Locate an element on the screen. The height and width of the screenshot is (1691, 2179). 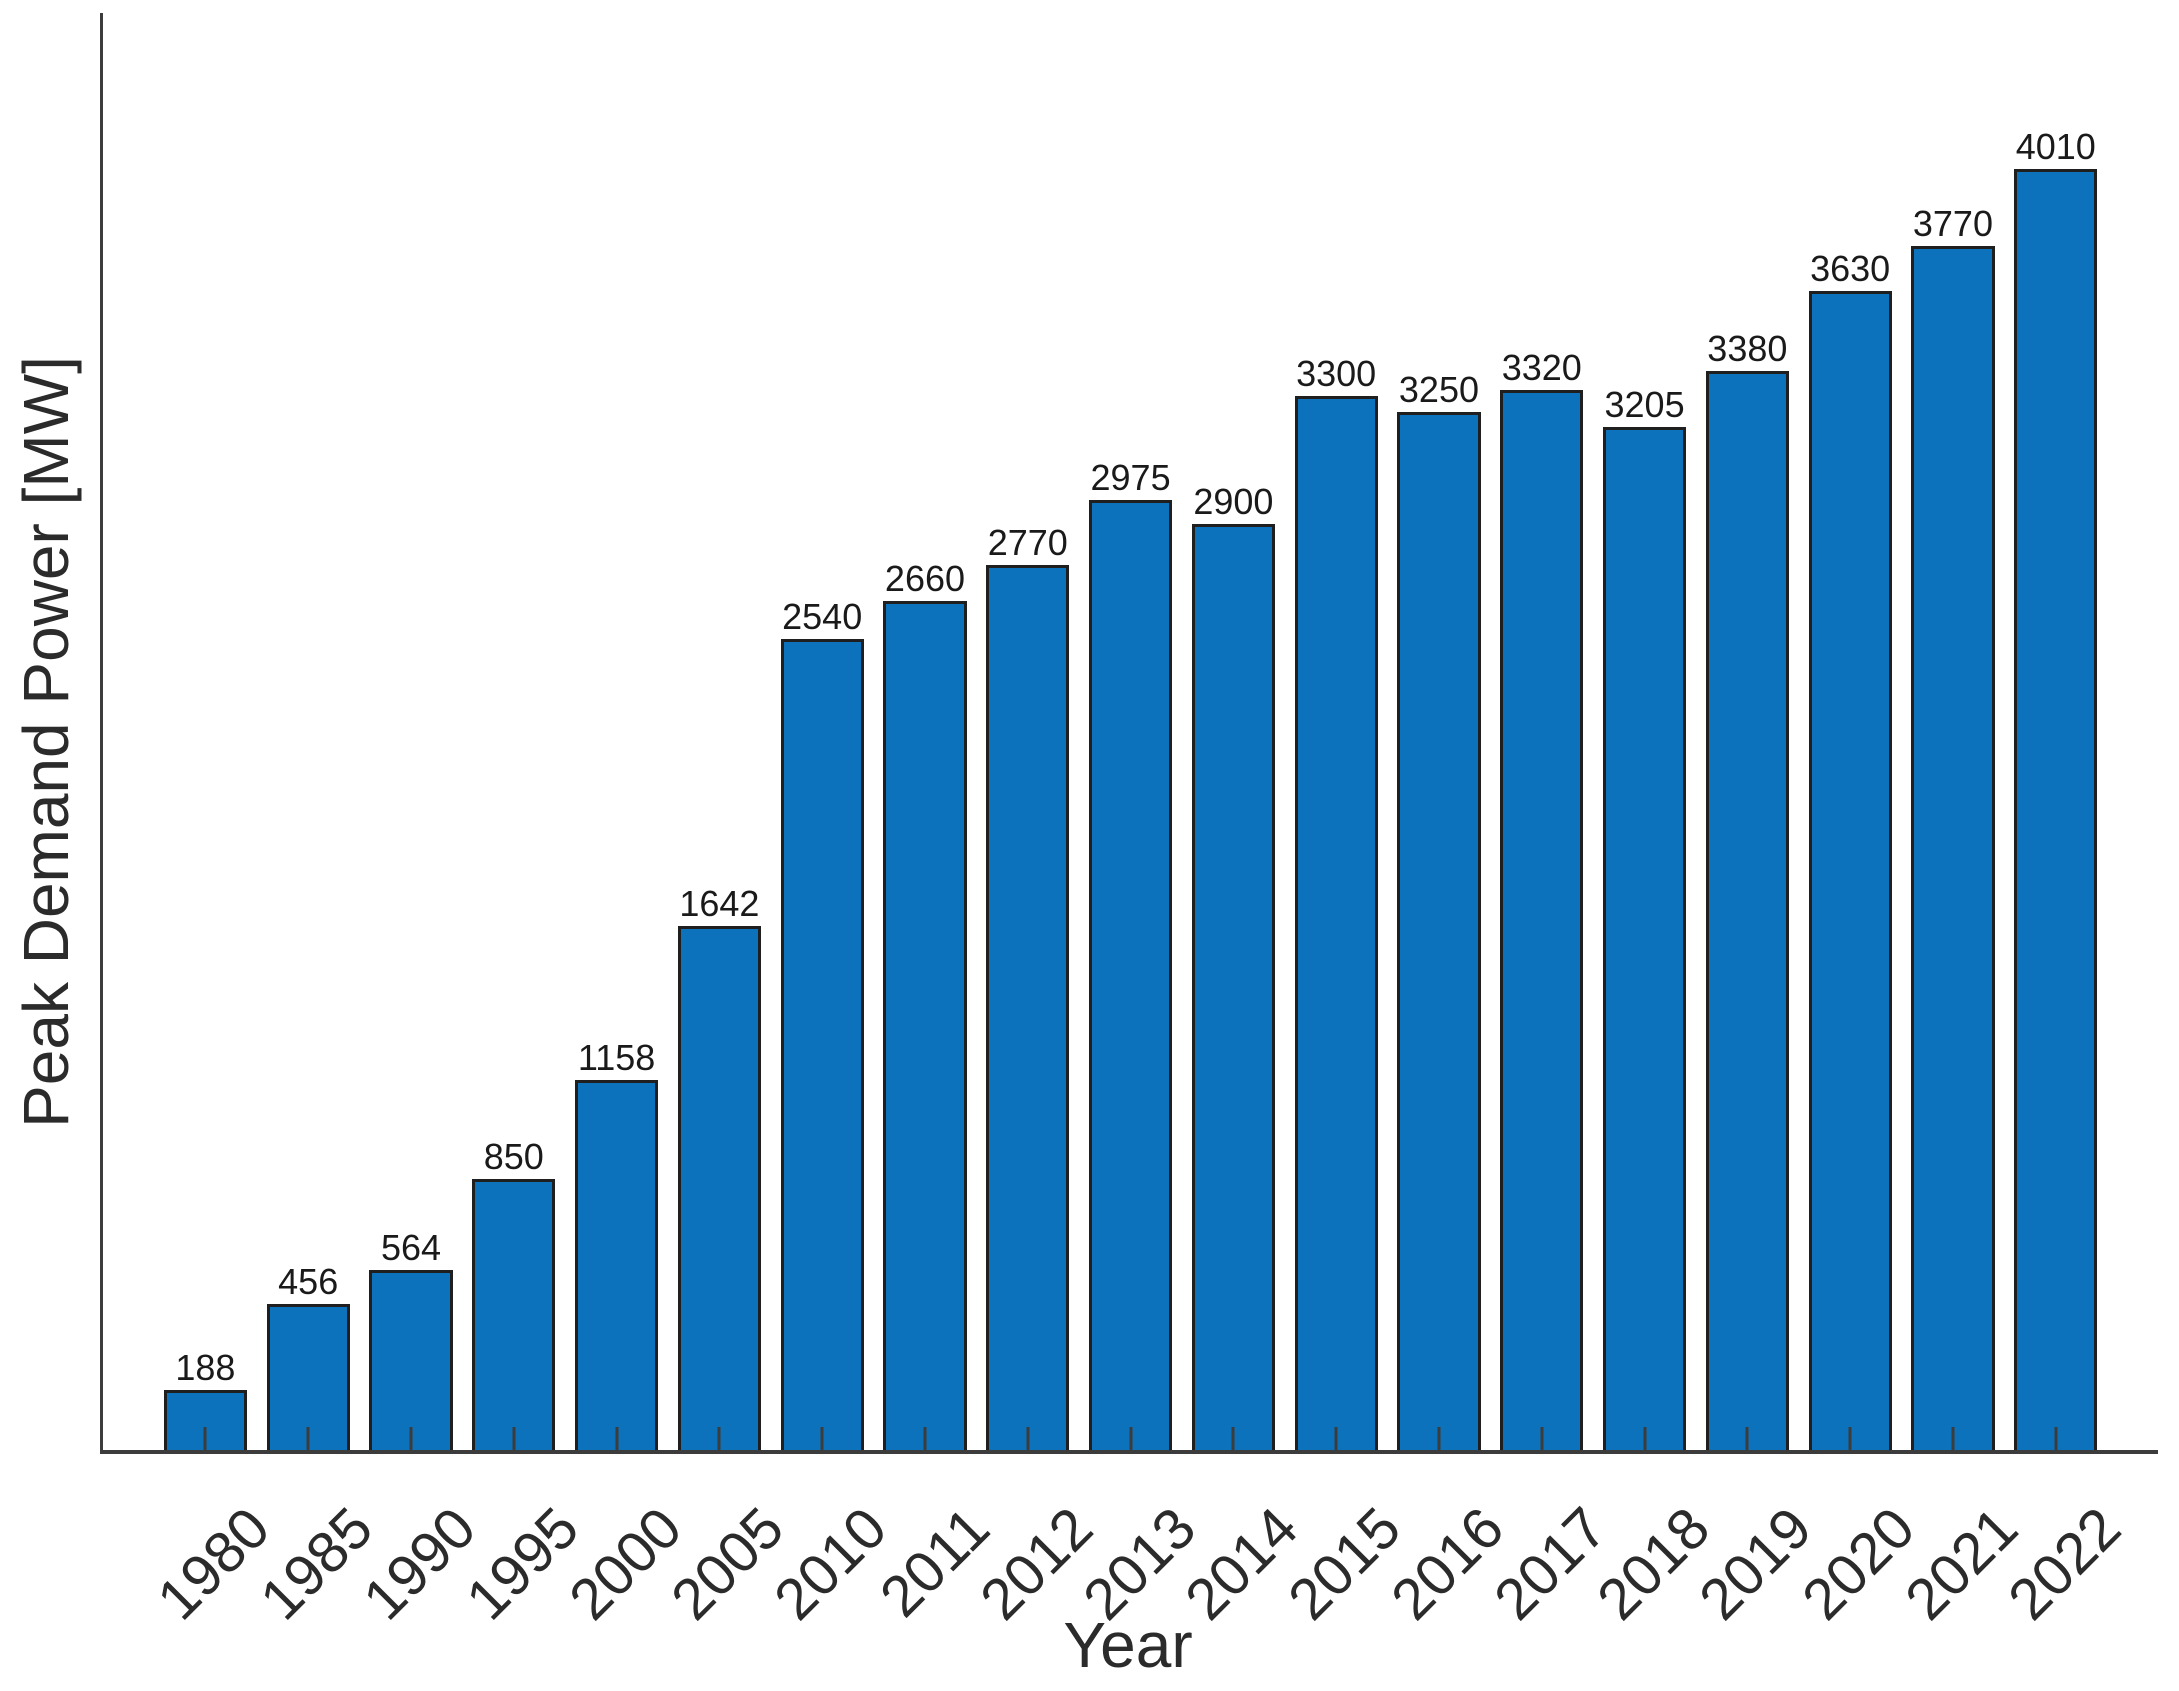
bar-value-label: 188 is located at coordinates (205, 1367).